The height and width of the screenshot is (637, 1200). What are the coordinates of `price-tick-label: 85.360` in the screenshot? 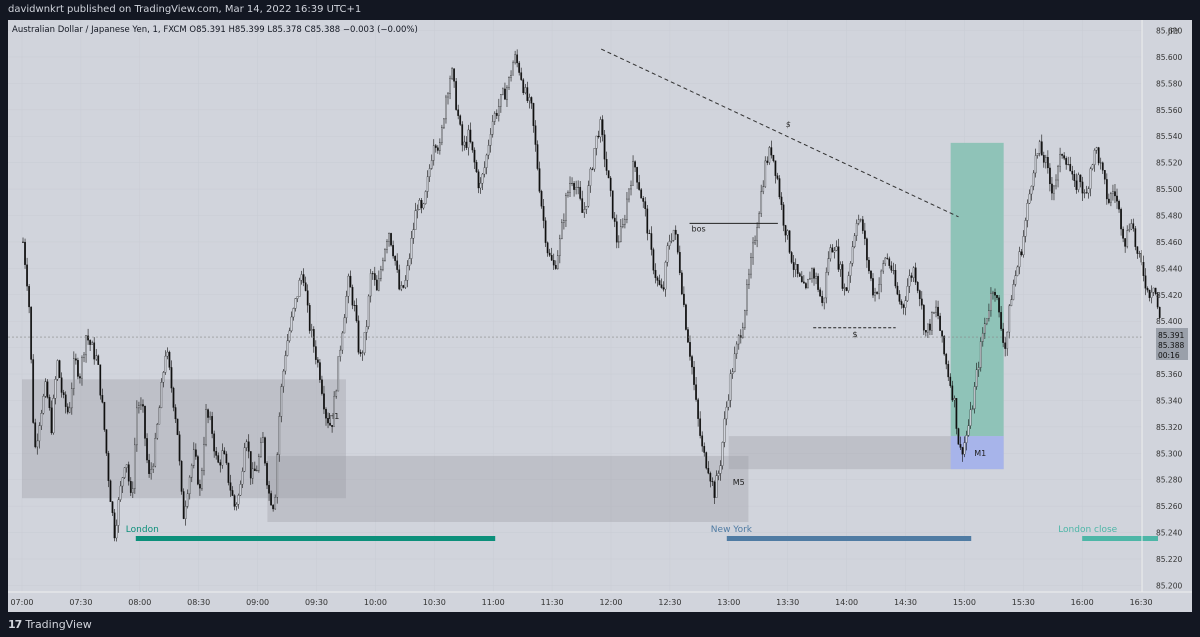 It's located at (1169, 374).